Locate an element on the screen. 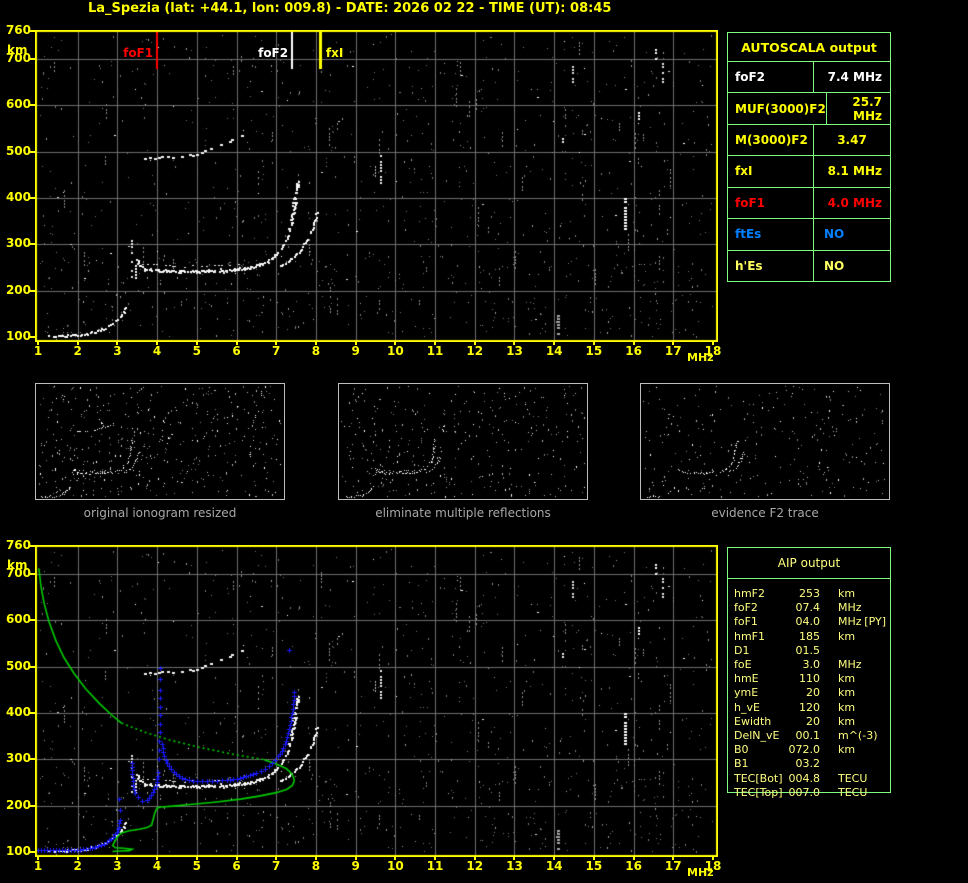 The height and width of the screenshot is (883, 968). aip-table-row: ymE 20 km is located at coordinates (812, 693).